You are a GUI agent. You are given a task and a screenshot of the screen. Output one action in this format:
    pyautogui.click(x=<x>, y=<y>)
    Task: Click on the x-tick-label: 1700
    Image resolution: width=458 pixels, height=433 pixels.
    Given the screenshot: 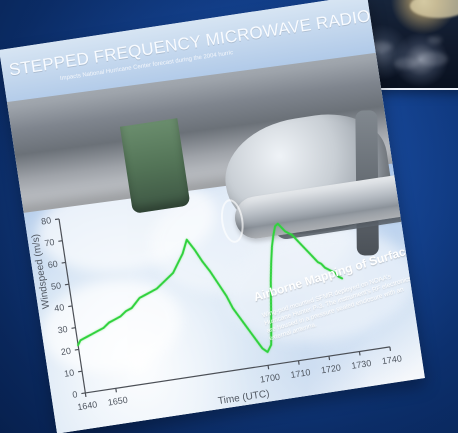 What is the action you would take?
    pyautogui.click(x=269, y=378)
    